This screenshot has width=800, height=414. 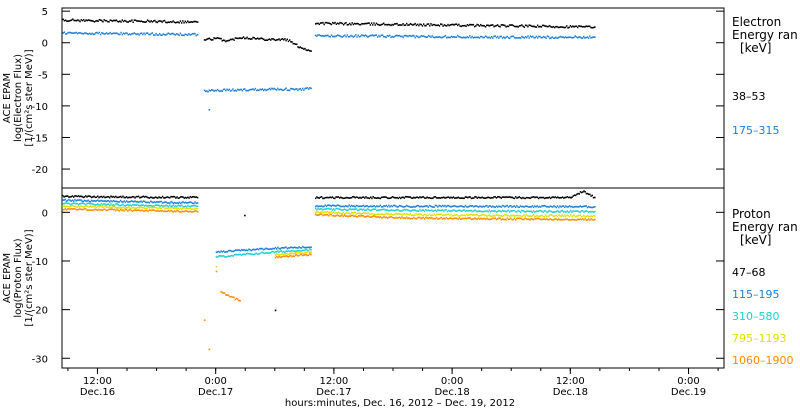 I want to click on x-tick-time-label: 12:00, so click(x=570, y=381).